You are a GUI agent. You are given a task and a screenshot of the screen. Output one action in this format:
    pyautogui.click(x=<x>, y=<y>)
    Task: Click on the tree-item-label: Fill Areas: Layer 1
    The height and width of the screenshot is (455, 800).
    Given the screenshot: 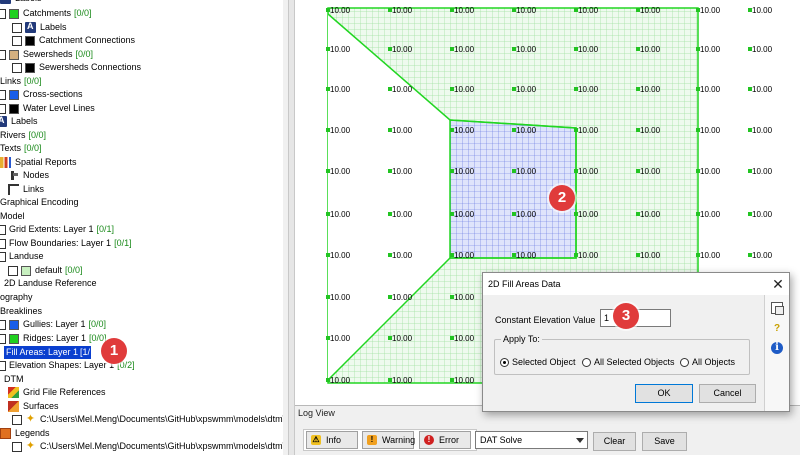 What is the action you would take?
    pyautogui.click(x=42, y=352)
    